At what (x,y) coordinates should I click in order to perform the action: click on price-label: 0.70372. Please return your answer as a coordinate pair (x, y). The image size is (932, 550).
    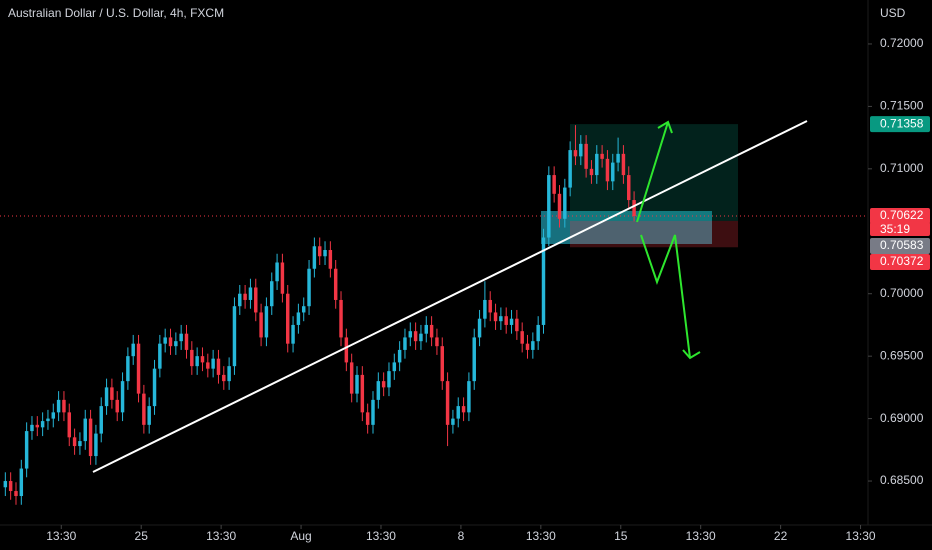
    Looking at the image, I should click on (902, 261).